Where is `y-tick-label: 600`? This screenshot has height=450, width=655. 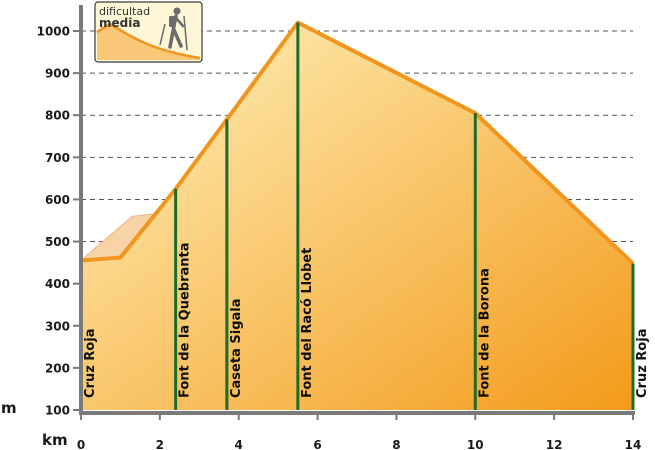
y-tick-label: 600 is located at coordinates (57, 200).